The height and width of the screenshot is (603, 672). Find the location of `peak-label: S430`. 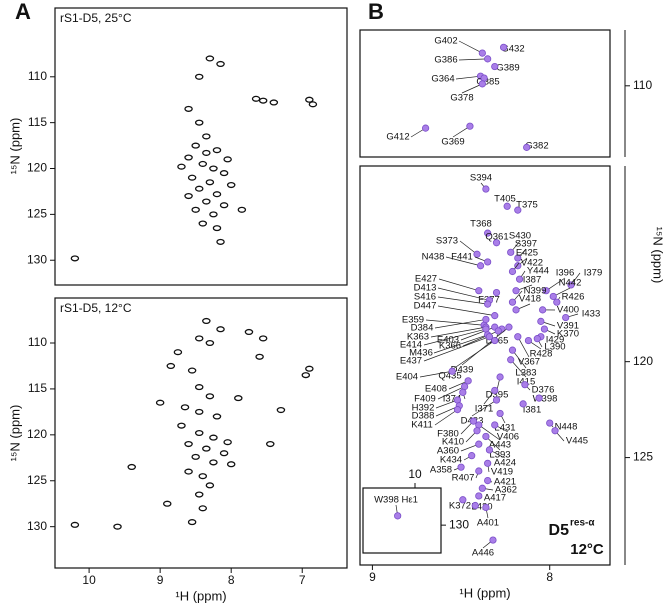

peak-label: S430 is located at coordinates (520, 236).